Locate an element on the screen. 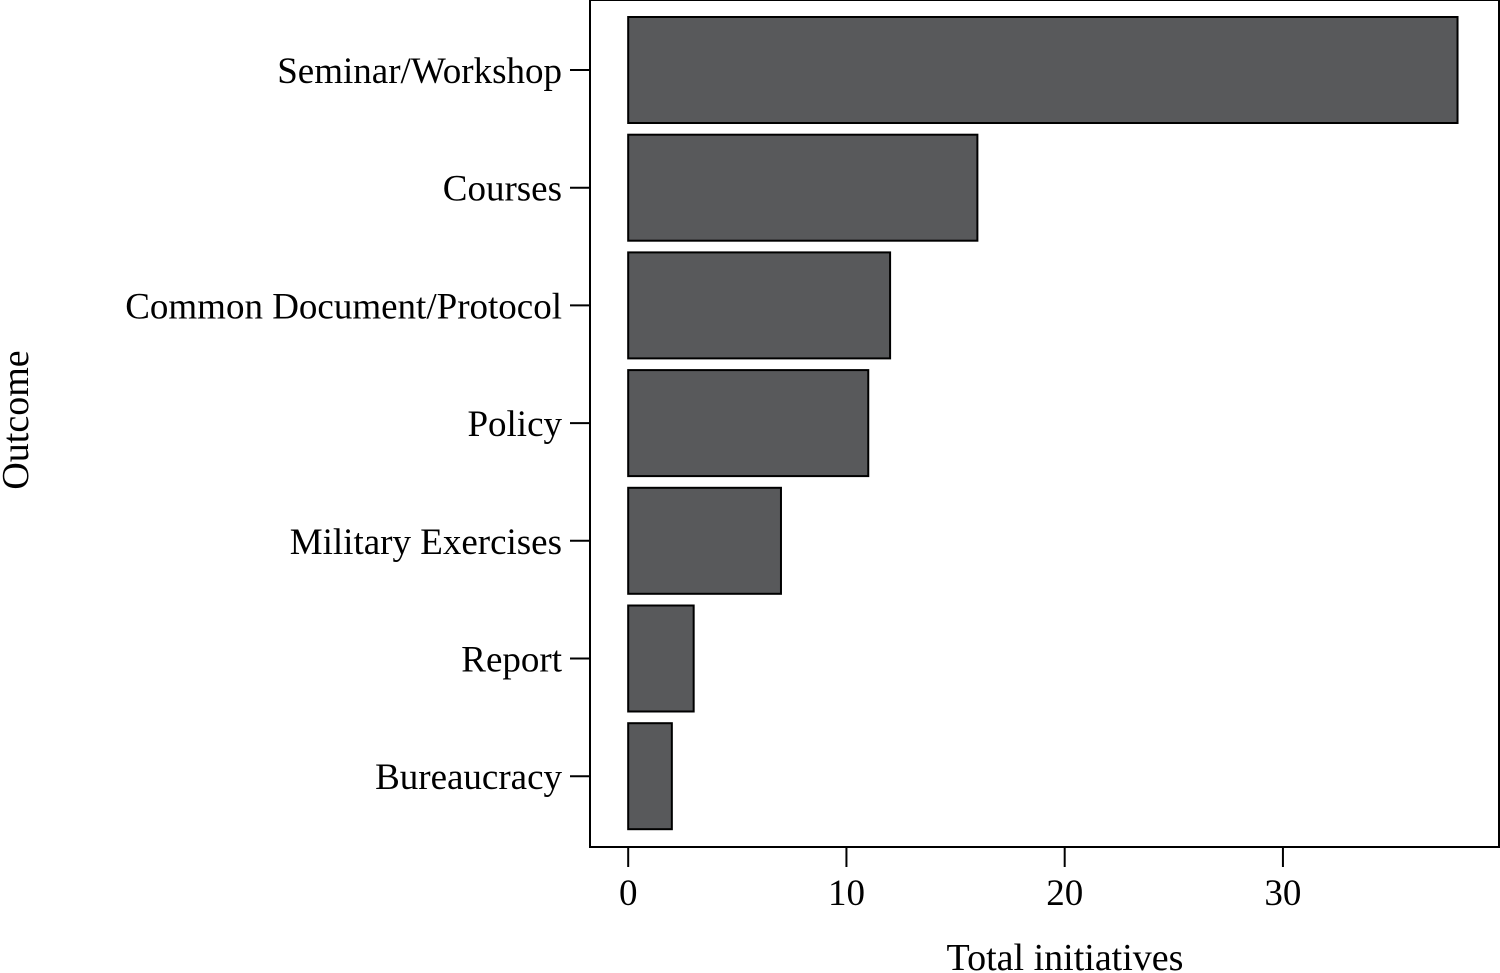 The image size is (1500, 973). x-tick-label: 0 is located at coordinates (628, 893).